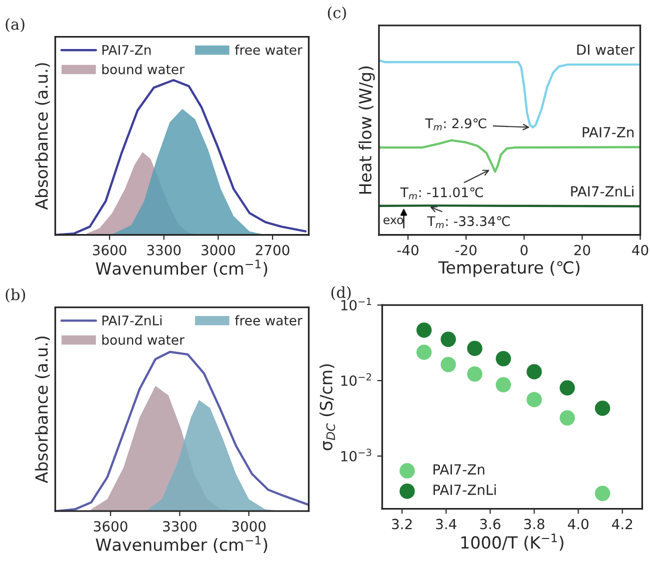 Image resolution: width=650 pixels, height=566 pixels. Describe the element at coordinates (465, 250) in the screenshot. I see `x-tick-label: -20` at that location.